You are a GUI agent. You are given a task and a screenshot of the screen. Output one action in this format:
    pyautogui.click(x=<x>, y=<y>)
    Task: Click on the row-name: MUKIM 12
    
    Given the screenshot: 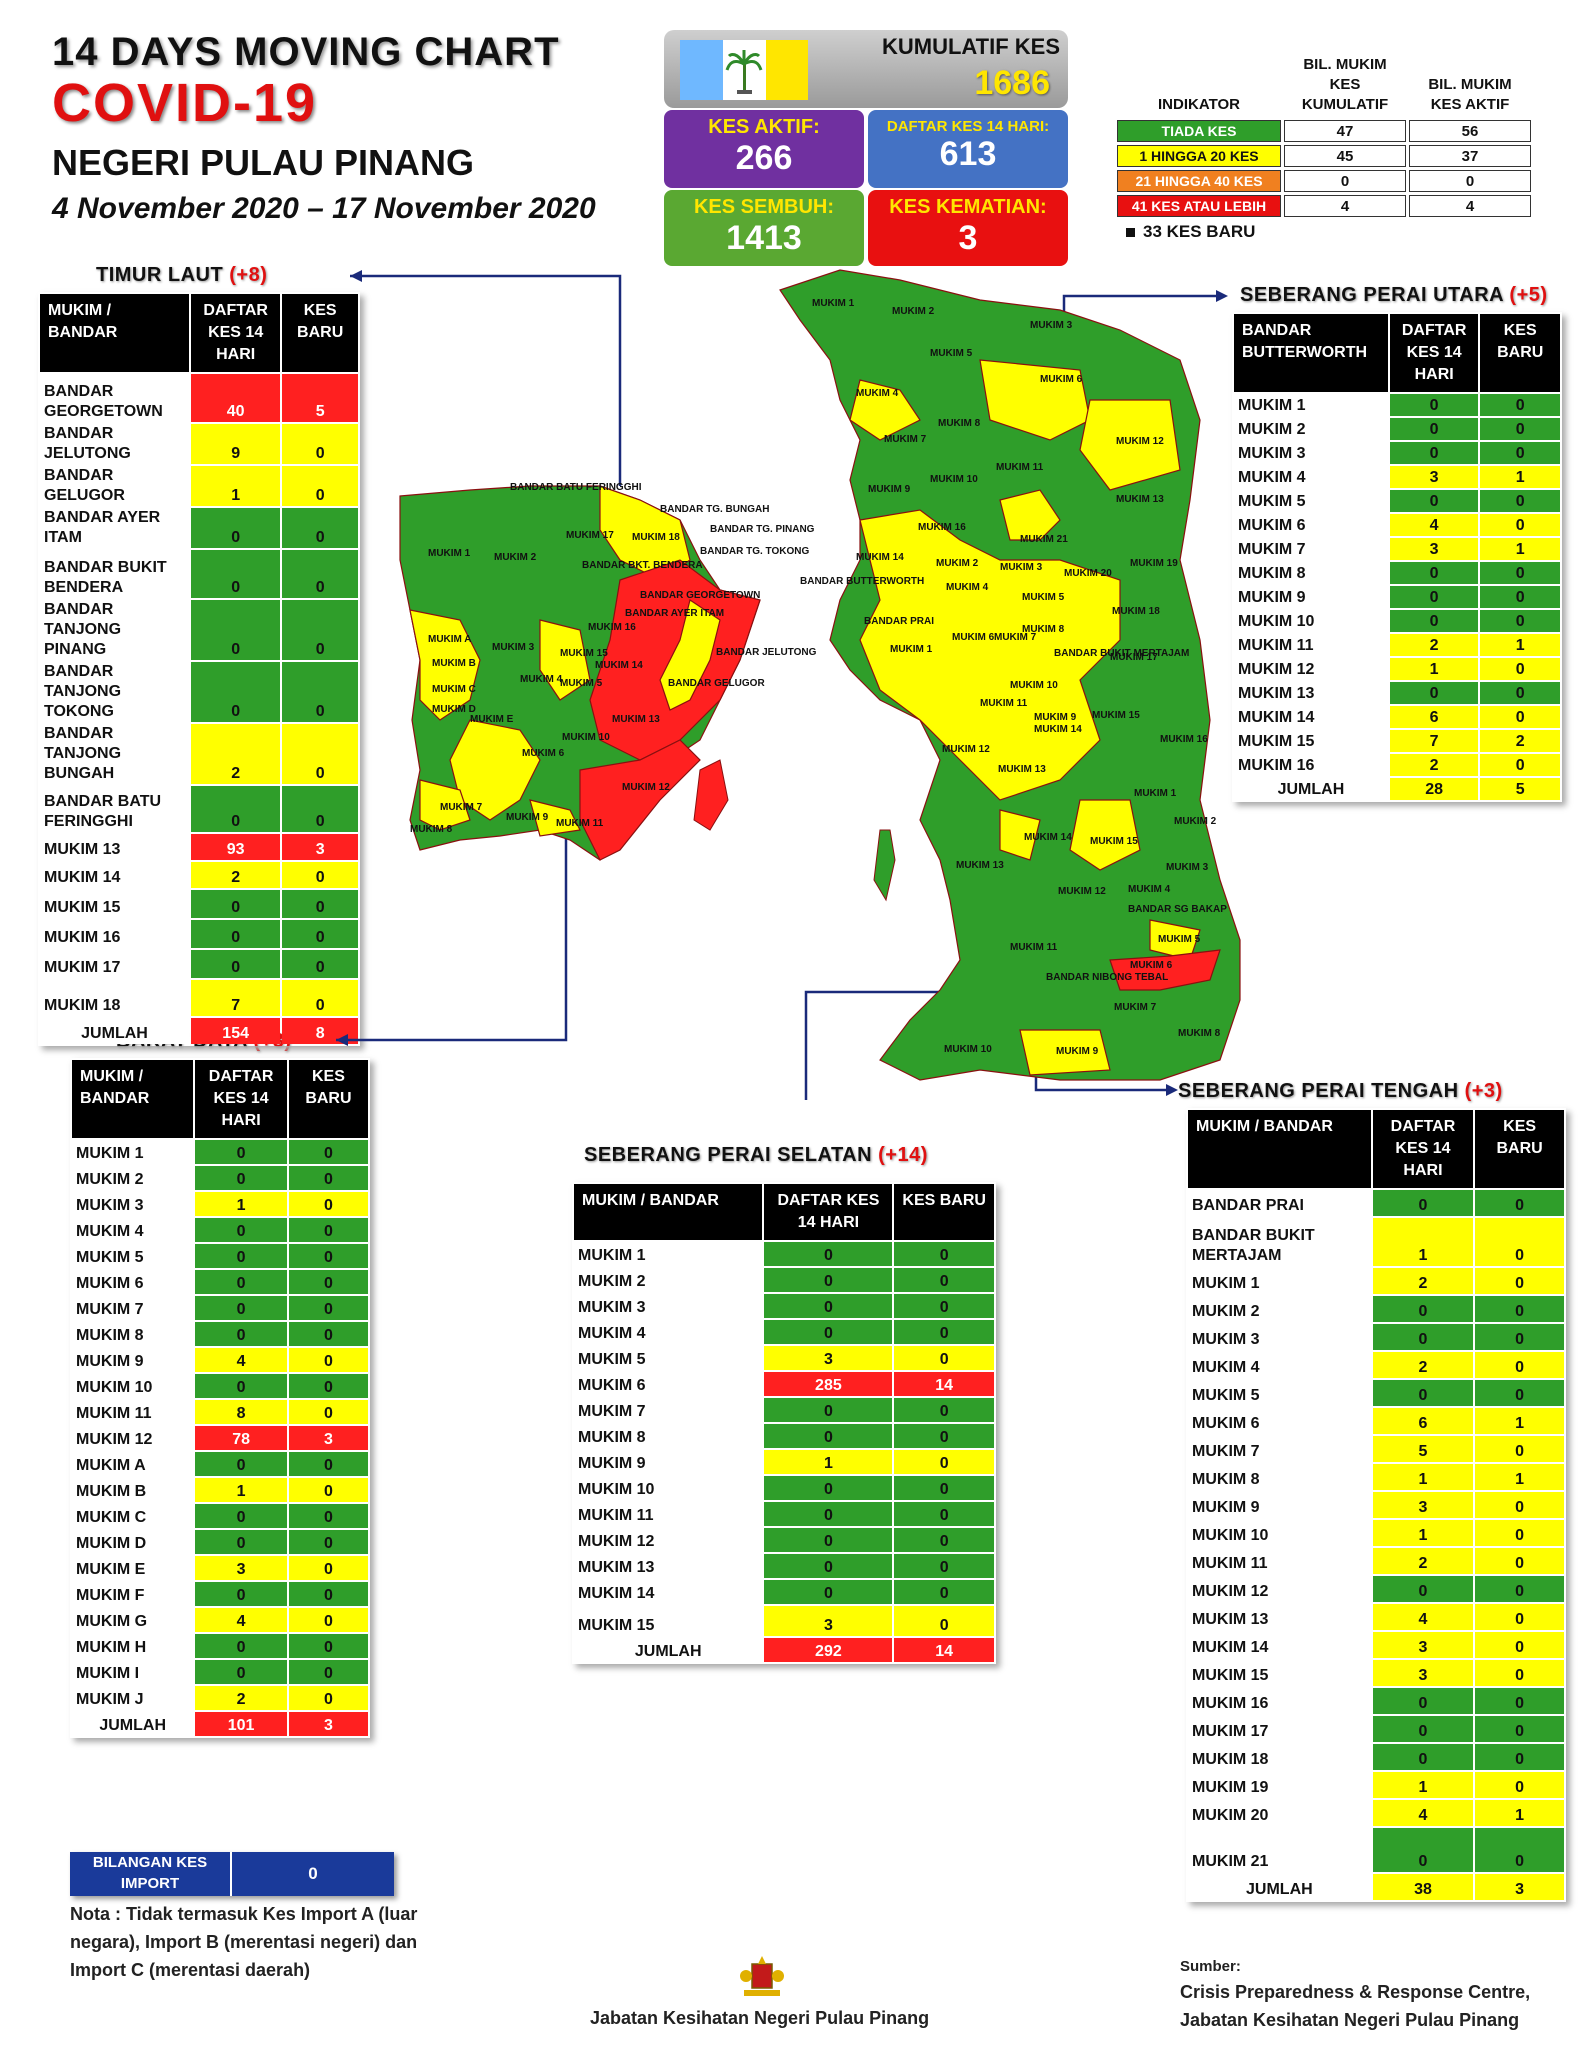 What is the action you would take?
    pyautogui.click(x=1311, y=669)
    